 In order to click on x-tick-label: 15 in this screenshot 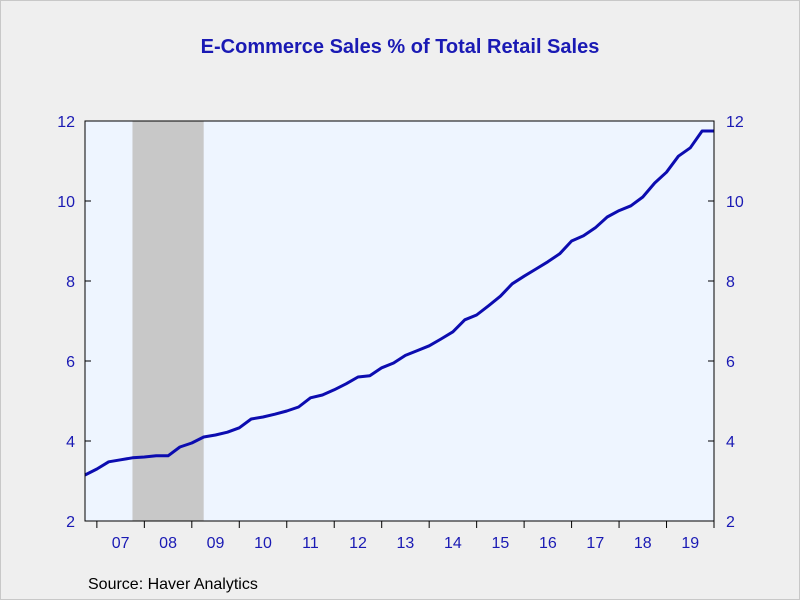, I will do `click(500, 543)`.